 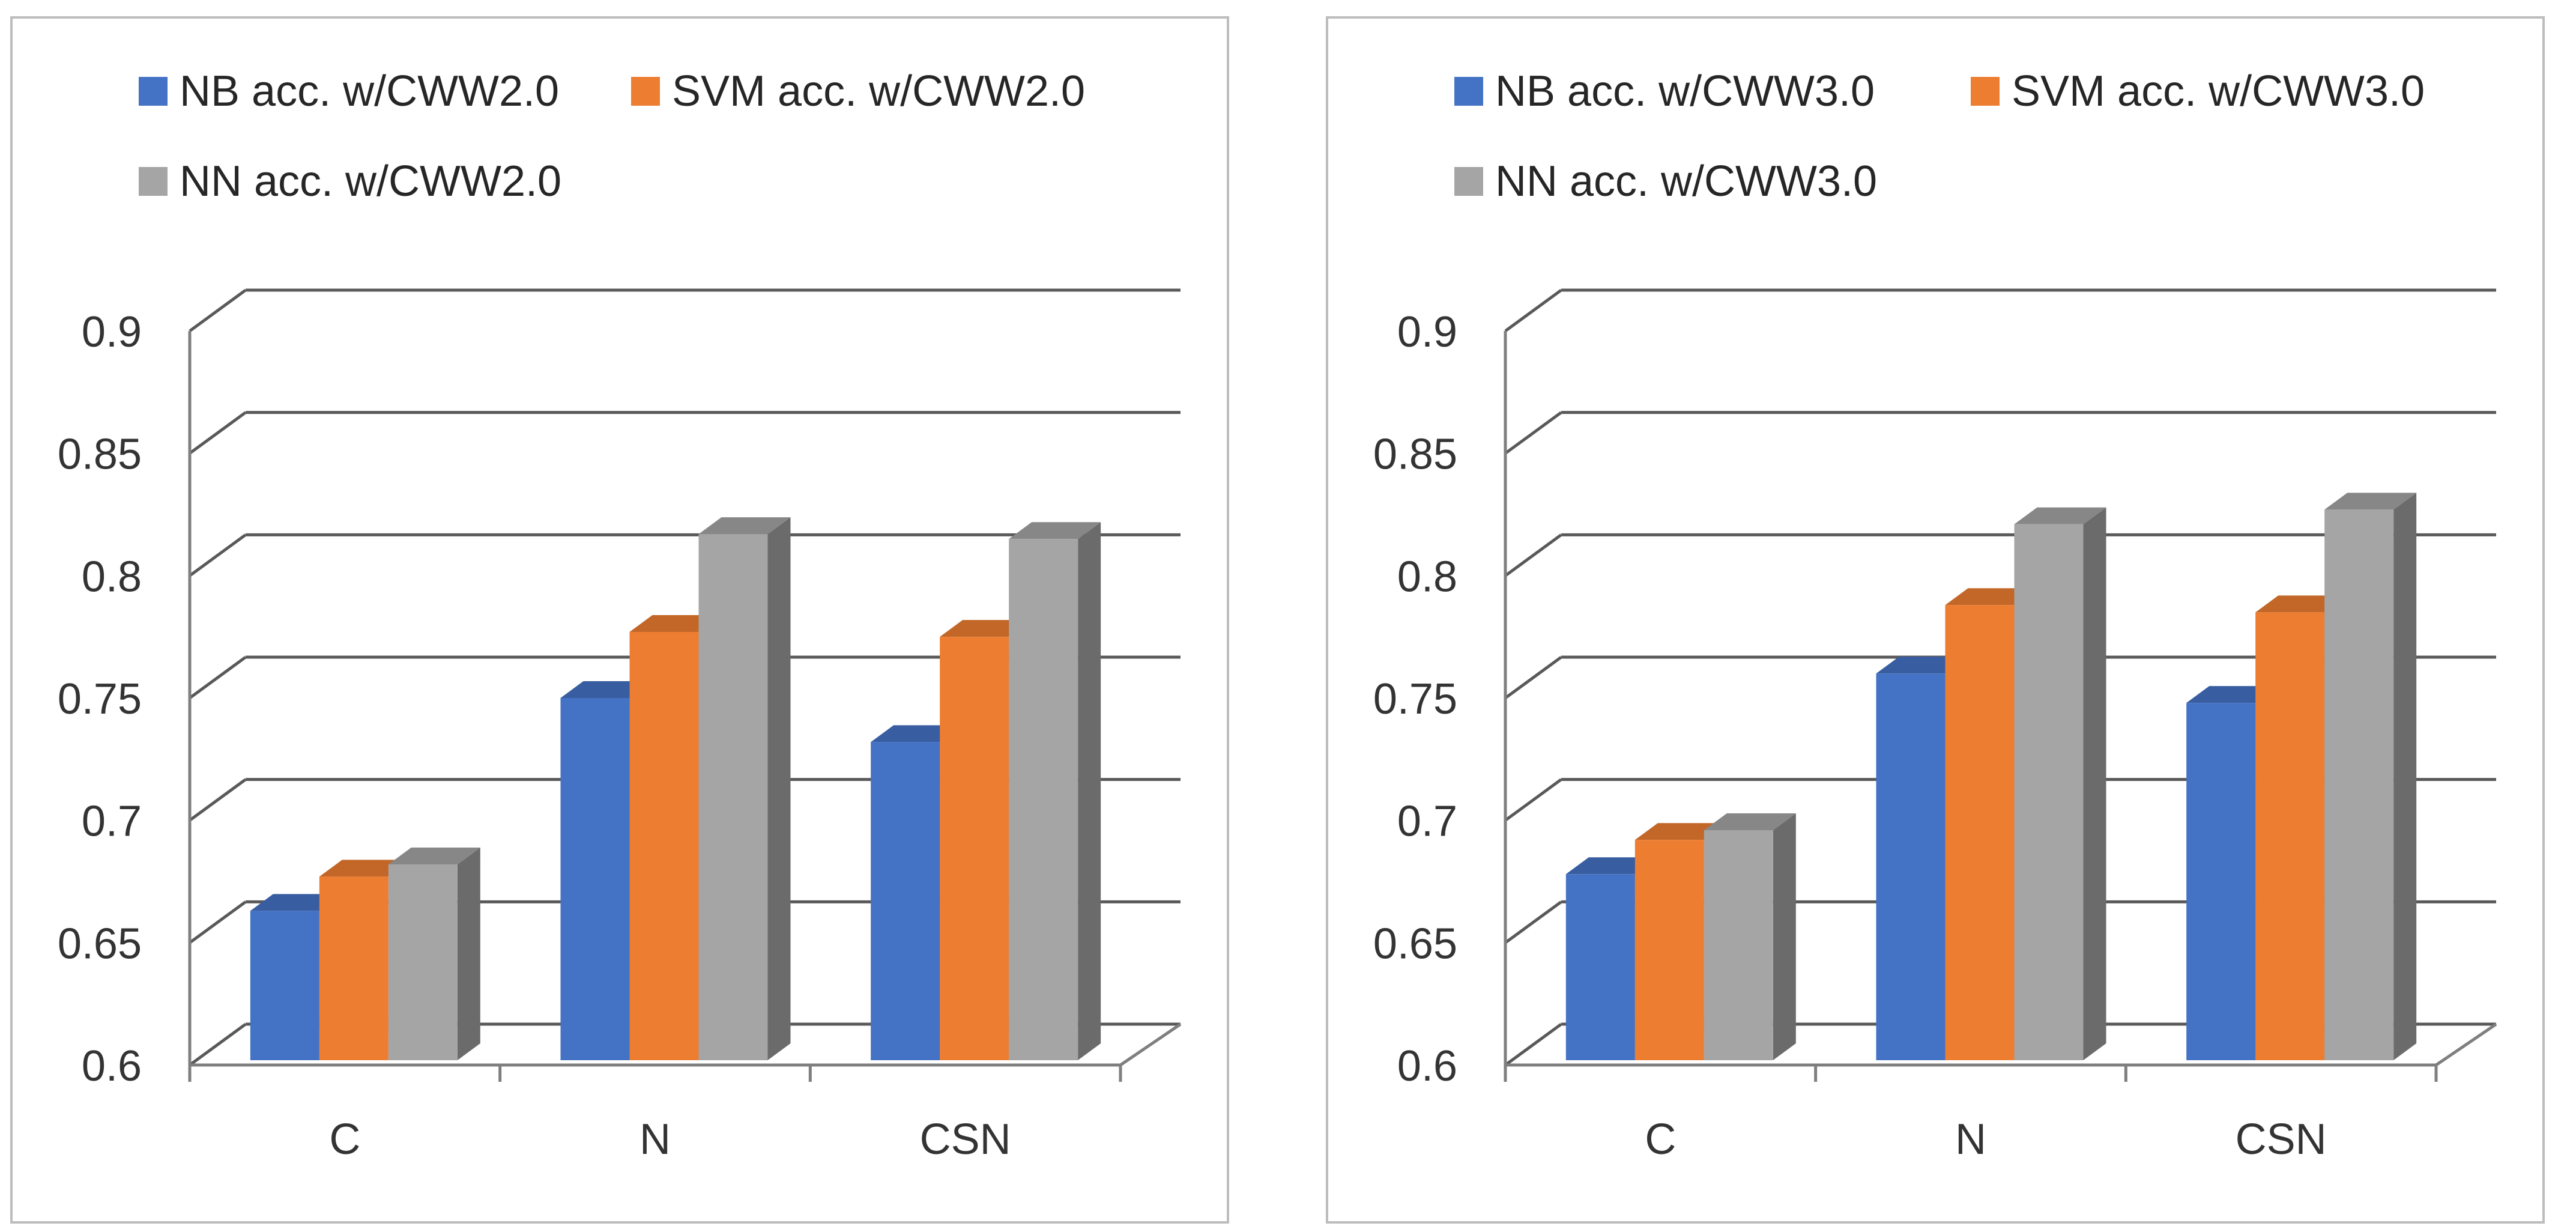 I want to click on legend-item-nn: NN acc. w/CWW3.0, so click(x=1666, y=182).